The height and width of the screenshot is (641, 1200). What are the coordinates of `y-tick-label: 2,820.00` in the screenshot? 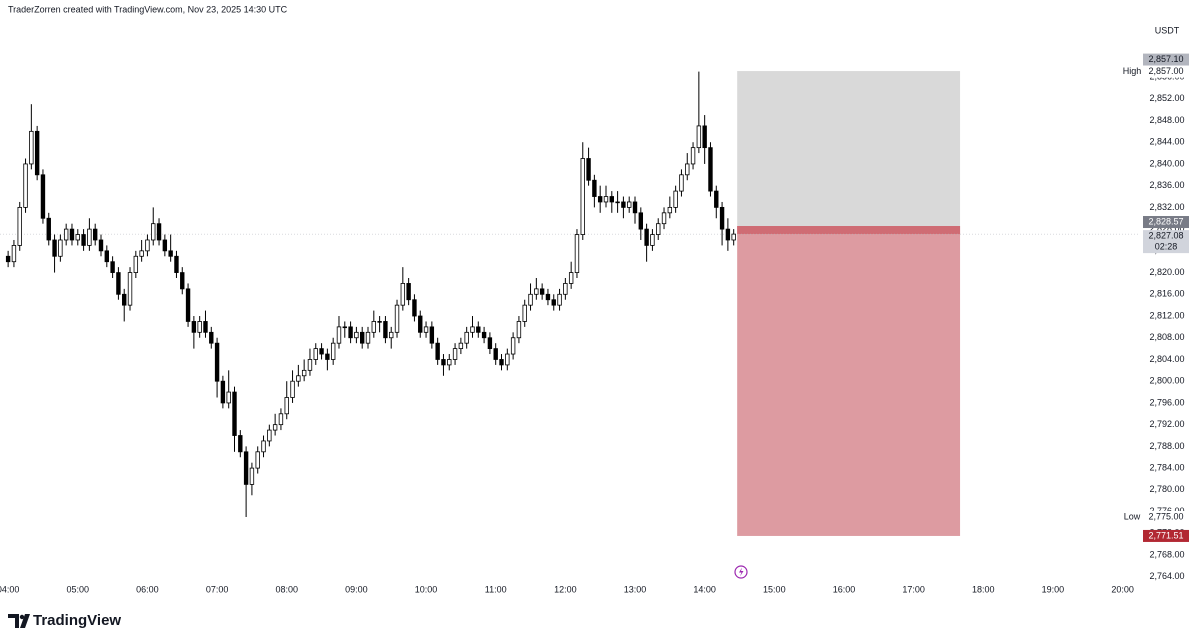 It's located at (1166, 272).